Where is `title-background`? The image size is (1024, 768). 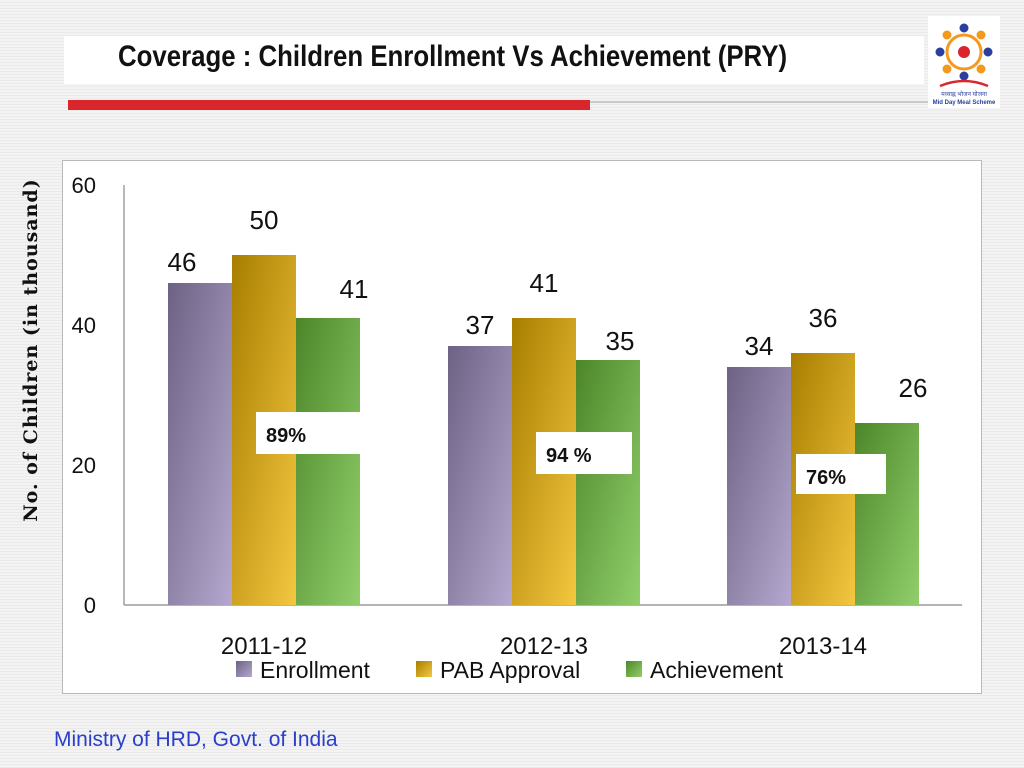
title-background is located at coordinates (494, 60).